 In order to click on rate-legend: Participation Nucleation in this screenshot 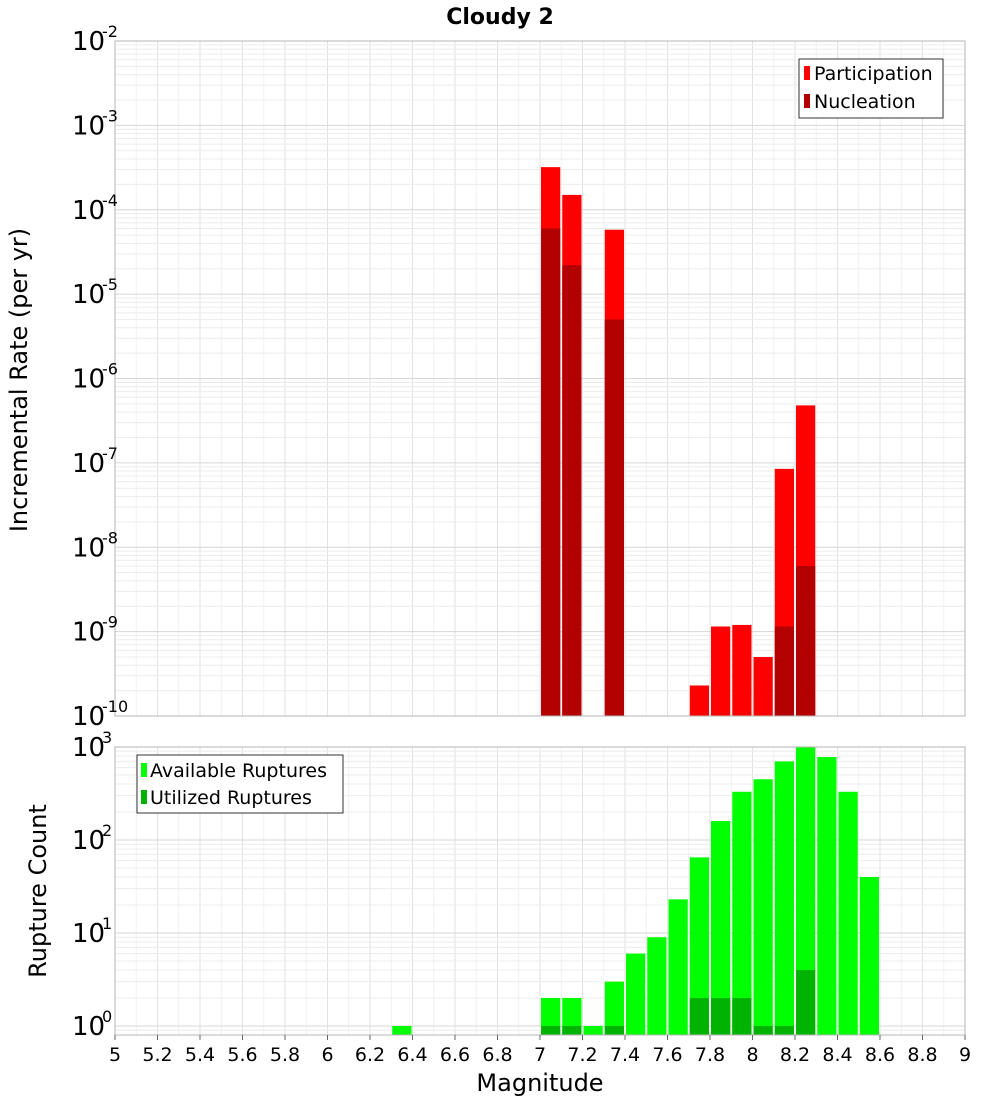, I will do `click(871, 88)`.